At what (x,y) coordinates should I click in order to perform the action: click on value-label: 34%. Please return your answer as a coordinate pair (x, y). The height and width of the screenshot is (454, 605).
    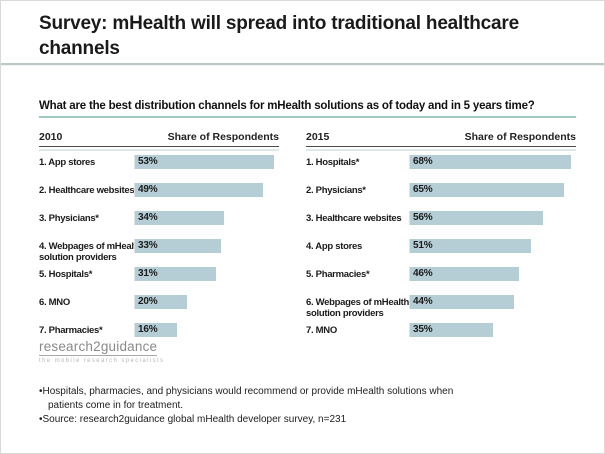
    Looking at the image, I should click on (148, 217).